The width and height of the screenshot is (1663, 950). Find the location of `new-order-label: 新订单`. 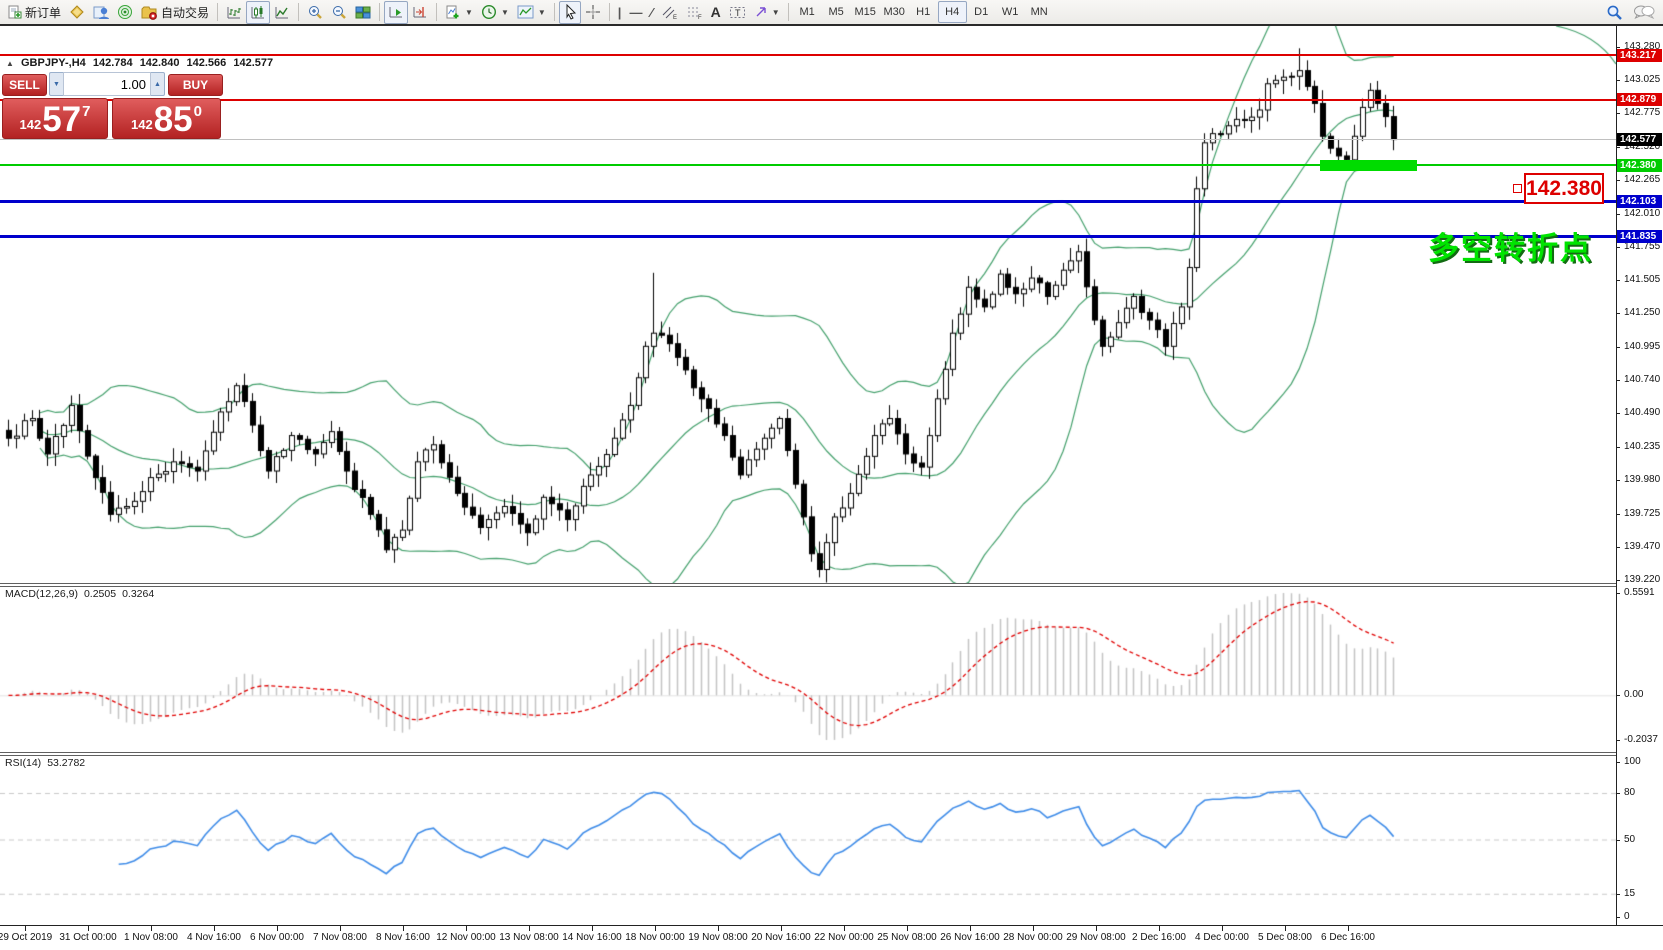

new-order-label: 新订单 is located at coordinates (43, 12).